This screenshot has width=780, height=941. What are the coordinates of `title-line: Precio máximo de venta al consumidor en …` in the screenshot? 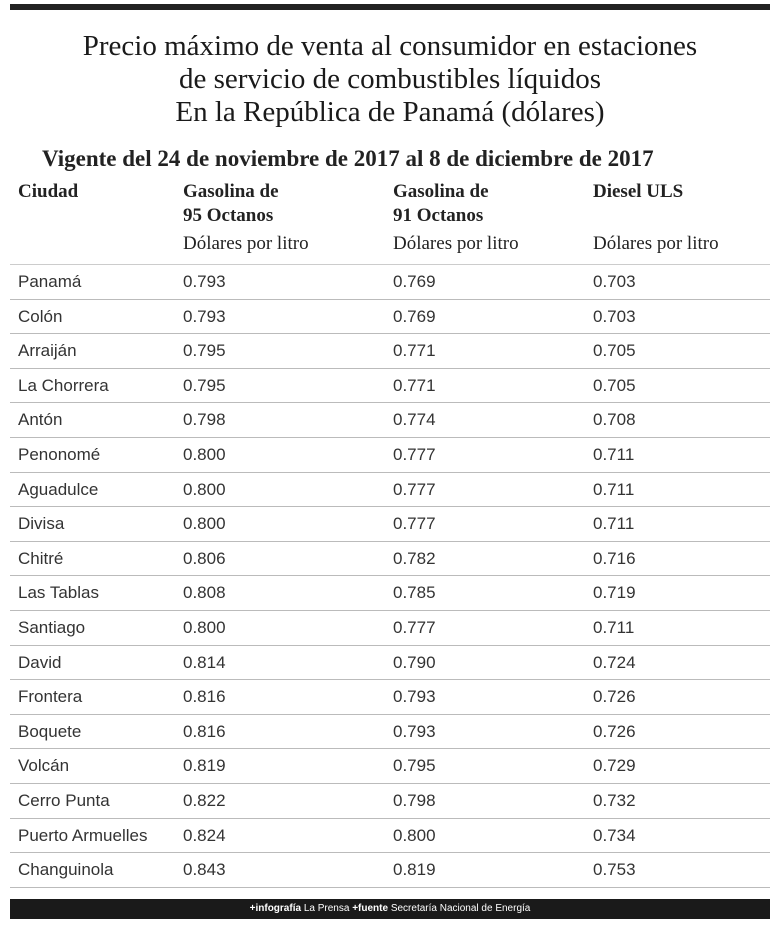 It's located at (390, 46).